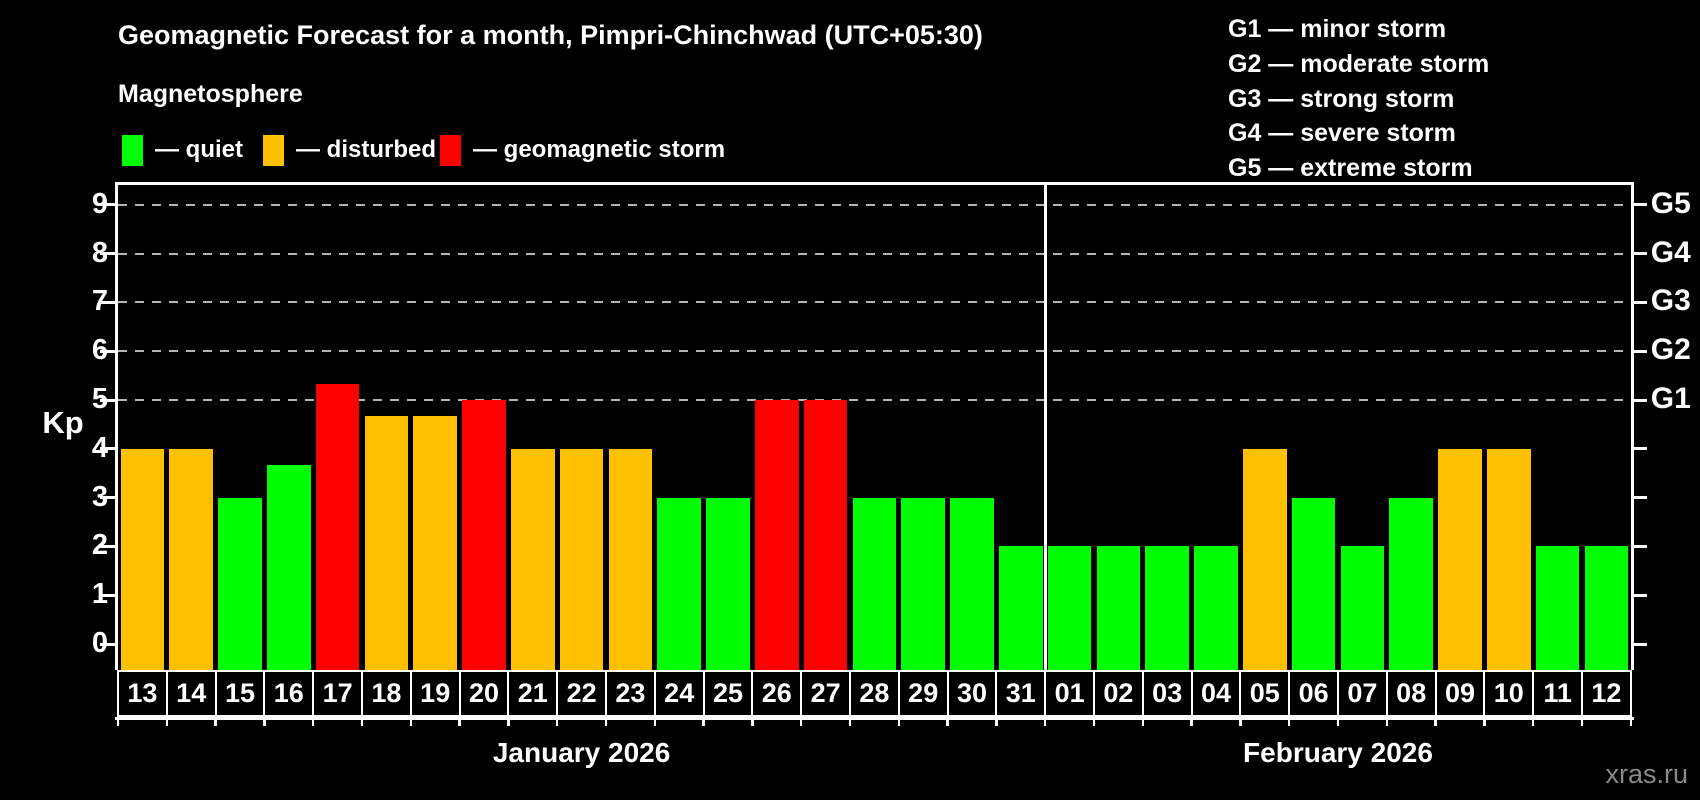 The image size is (1700, 800). I want to click on month-label-february: February 2026, so click(1338, 752).